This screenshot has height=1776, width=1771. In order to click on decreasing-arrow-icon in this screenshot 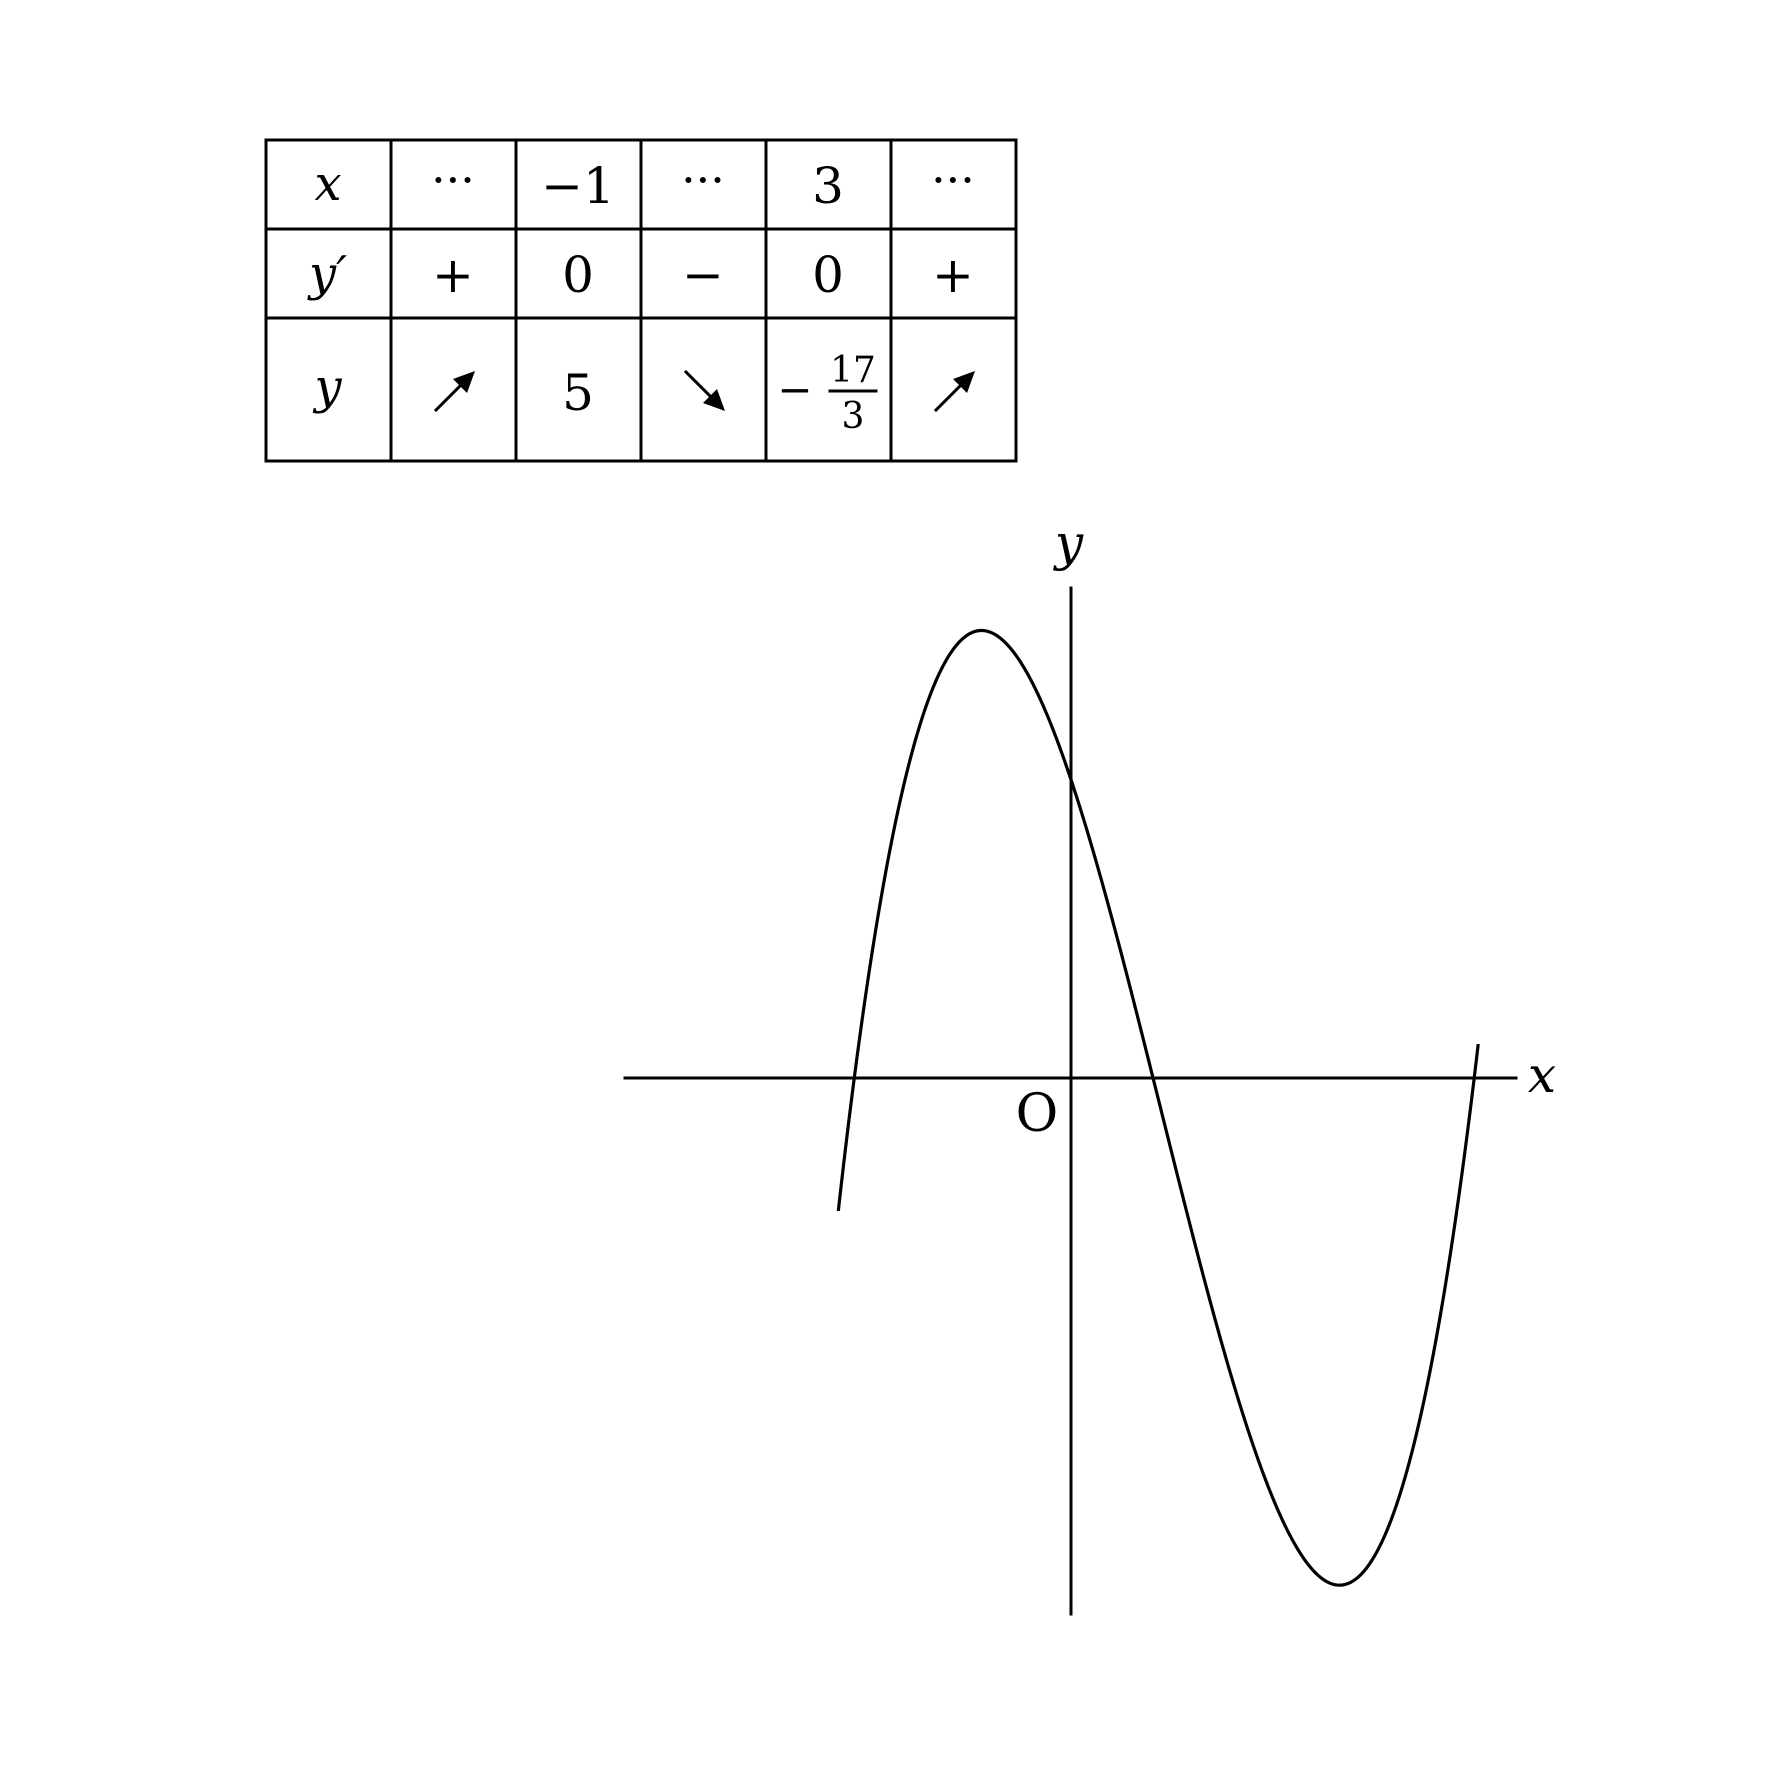, I will do `click(704, 390)`.